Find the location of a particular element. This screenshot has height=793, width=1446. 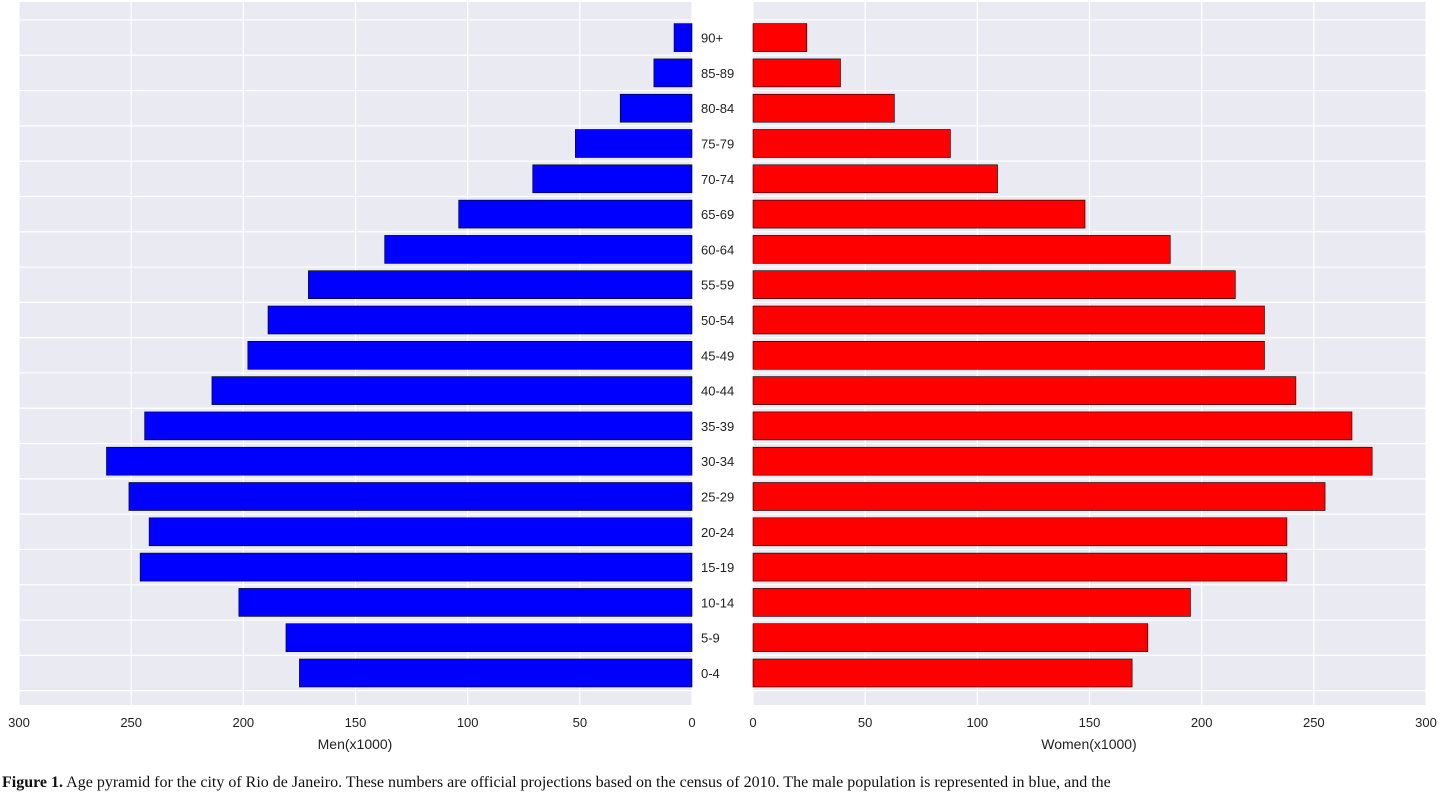

men-x-axis-ticks: 300 250 200 150 100 50 0 is located at coordinates (351, 722).